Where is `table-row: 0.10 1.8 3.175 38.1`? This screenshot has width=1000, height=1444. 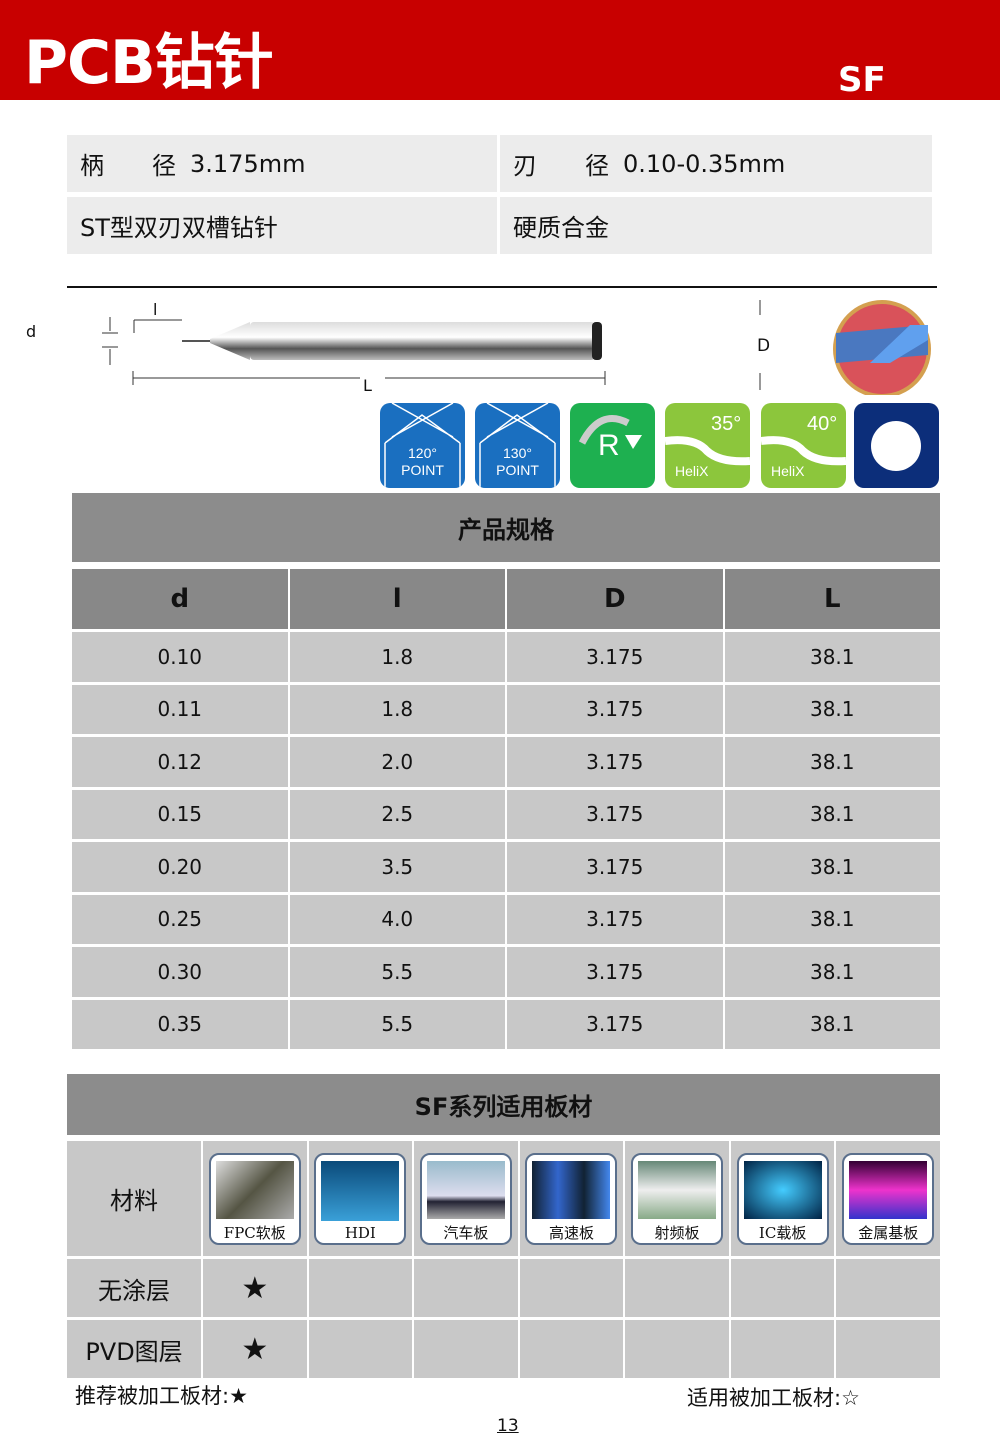
table-row: 0.10 1.8 3.175 38.1 is located at coordinates (506, 657).